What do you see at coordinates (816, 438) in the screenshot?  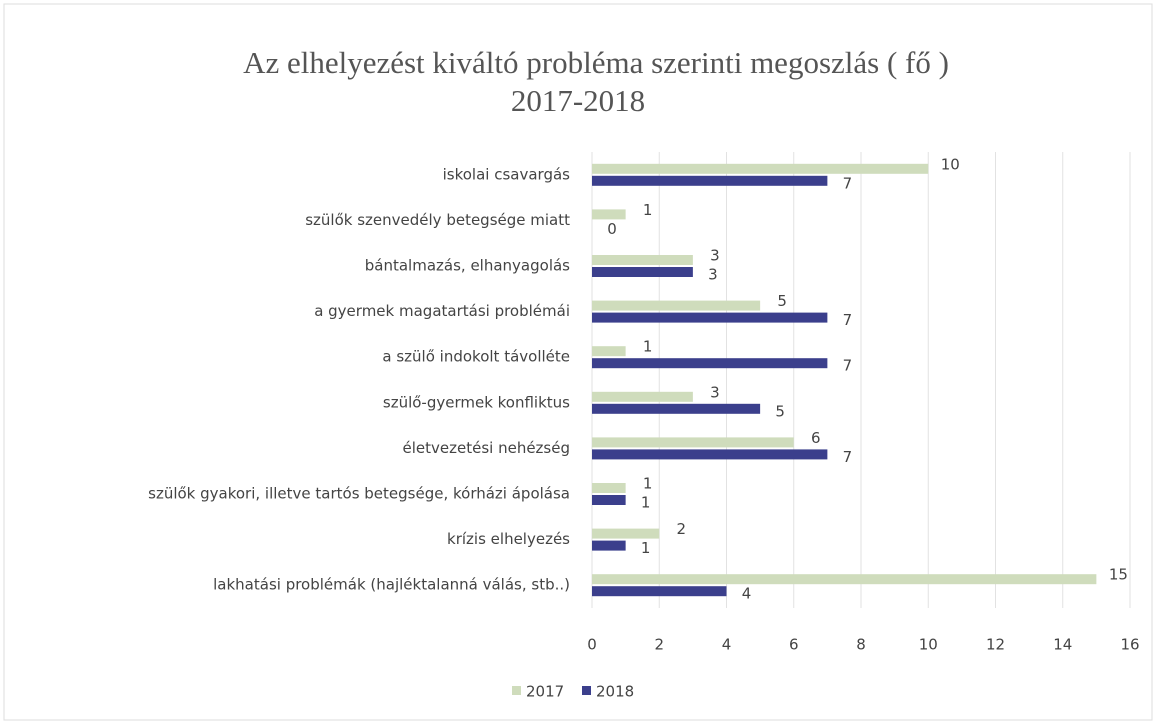 I see `data-label: 6` at bounding box center [816, 438].